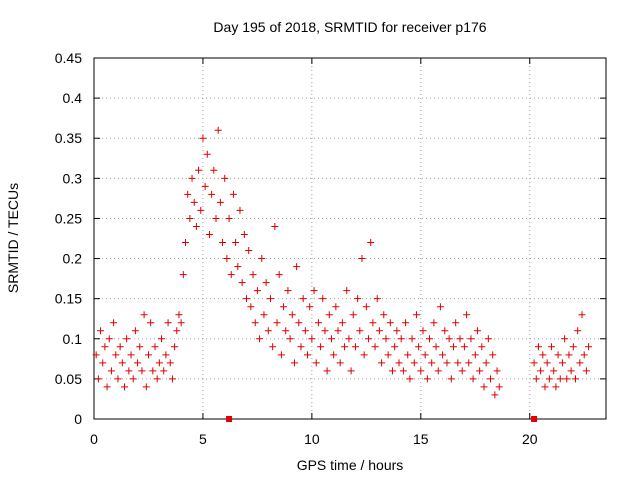  Describe the element at coordinates (94, 439) in the screenshot. I see `x-tick-label: 0` at that location.